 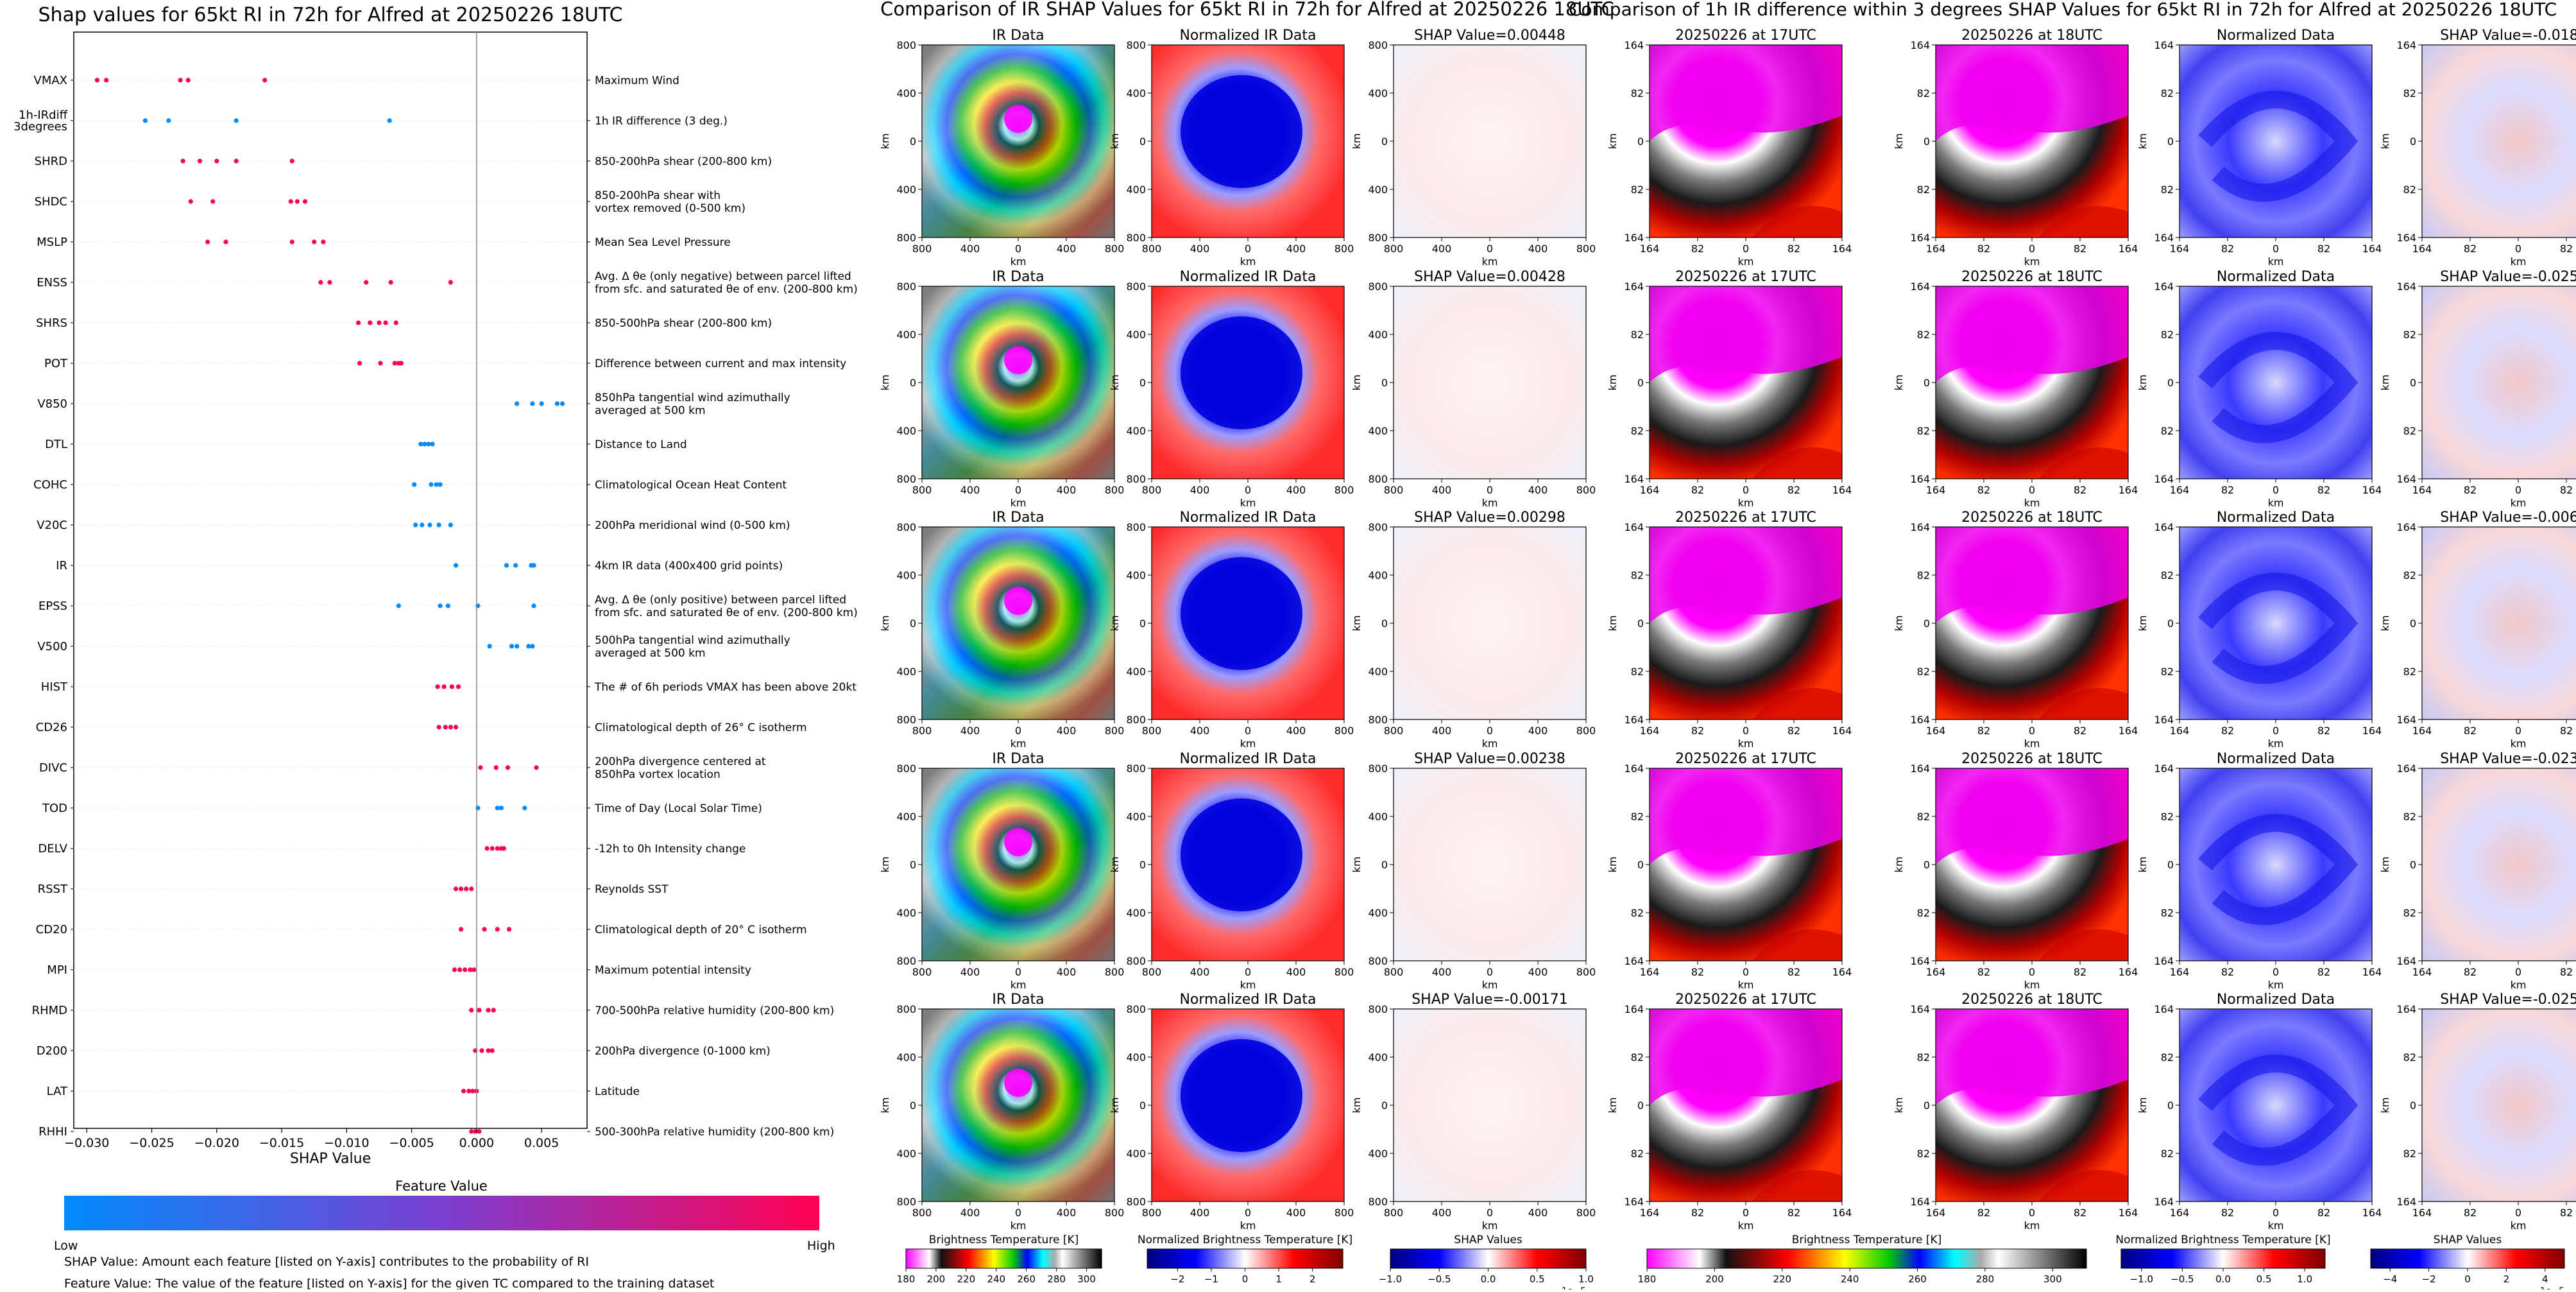 What do you see at coordinates (1241, 131) in the screenshot?
I see `cold-core` at bounding box center [1241, 131].